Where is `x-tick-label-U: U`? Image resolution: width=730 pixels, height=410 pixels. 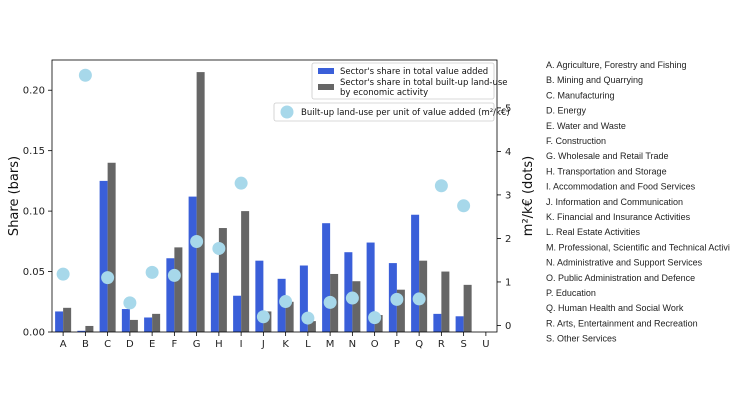
x-tick-label-U: U is located at coordinates (485, 344).